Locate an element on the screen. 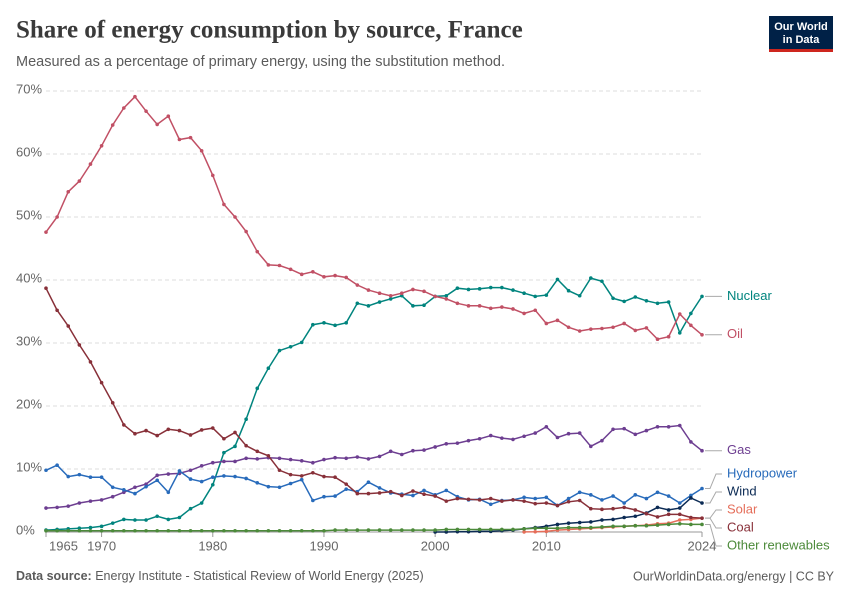 The width and height of the screenshot is (850, 600). legend-label: Solar is located at coordinates (742, 508).